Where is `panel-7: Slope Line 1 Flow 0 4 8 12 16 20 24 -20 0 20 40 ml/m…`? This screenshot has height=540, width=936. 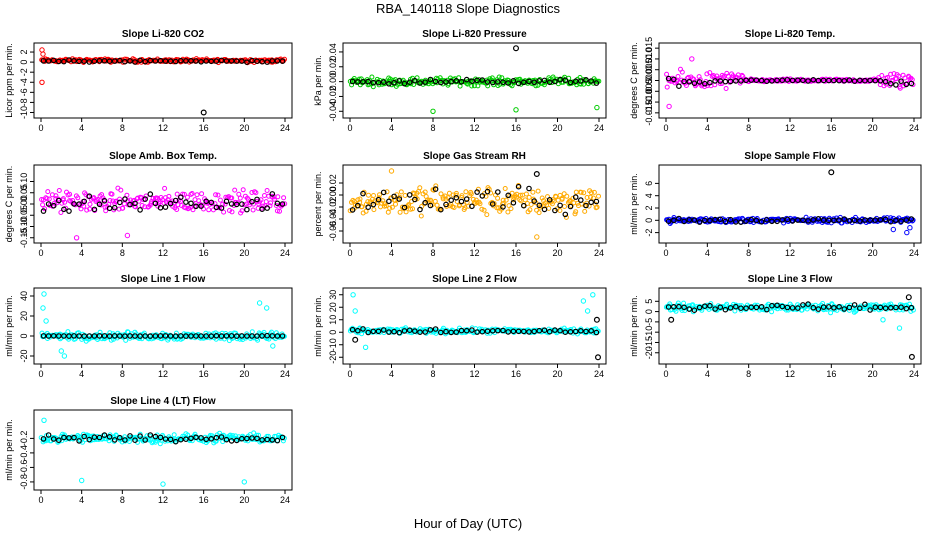
panel-7: Slope Line 1 Flow 0 4 8 12 16 20 24 -20 0 20 40 ml/m… is located at coordinates (148, 326).